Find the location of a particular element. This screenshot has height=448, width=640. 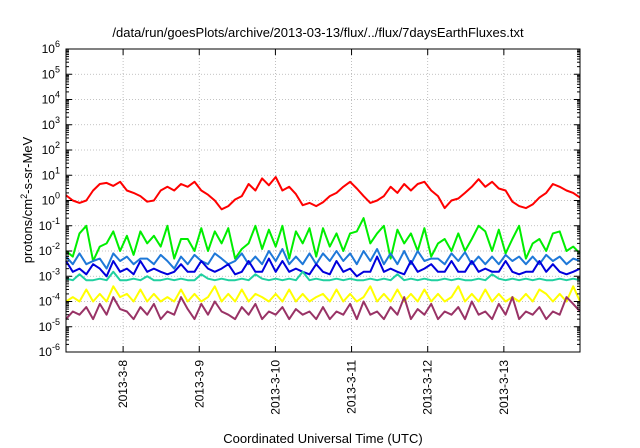

y-tick-label: 10⁻¹ is located at coordinates (49, 224).